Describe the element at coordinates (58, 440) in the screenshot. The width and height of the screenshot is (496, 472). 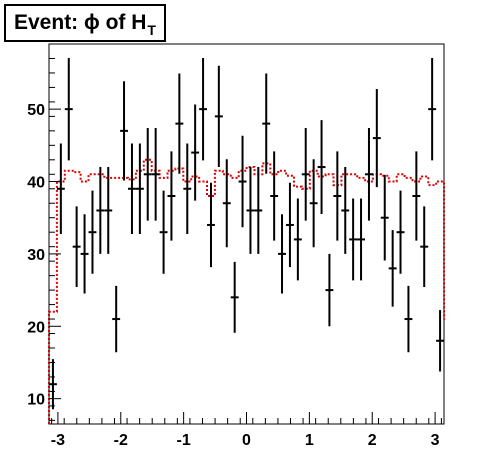
I see `x-tick-label: -3` at that location.